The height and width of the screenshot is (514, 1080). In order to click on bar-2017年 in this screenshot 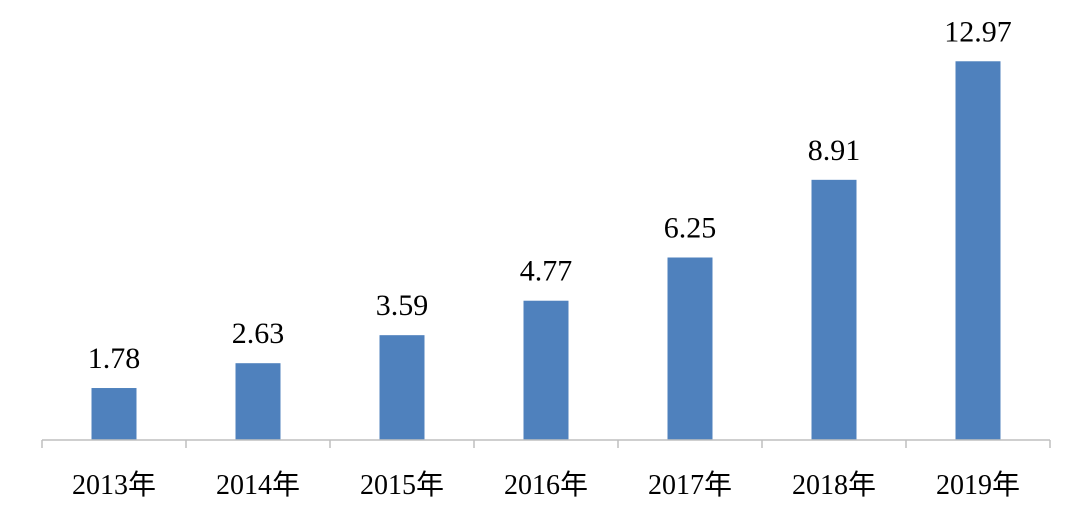, I will do `click(690, 348)`.